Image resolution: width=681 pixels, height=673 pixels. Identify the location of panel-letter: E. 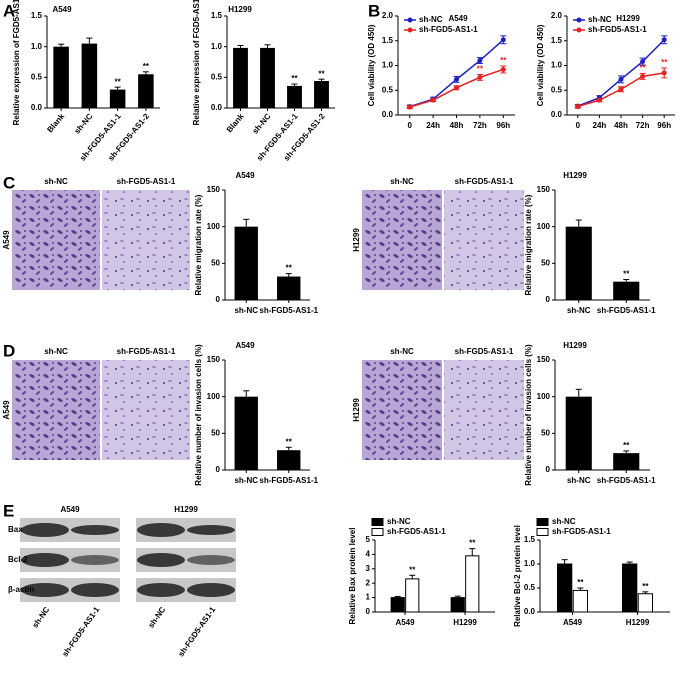
(8, 510).